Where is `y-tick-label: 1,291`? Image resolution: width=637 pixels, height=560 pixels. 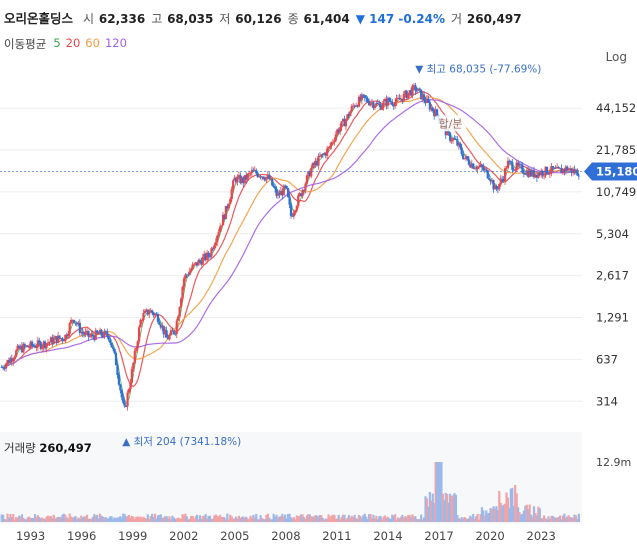
y-tick-label: 1,291 is located at coordinates (612, 317).